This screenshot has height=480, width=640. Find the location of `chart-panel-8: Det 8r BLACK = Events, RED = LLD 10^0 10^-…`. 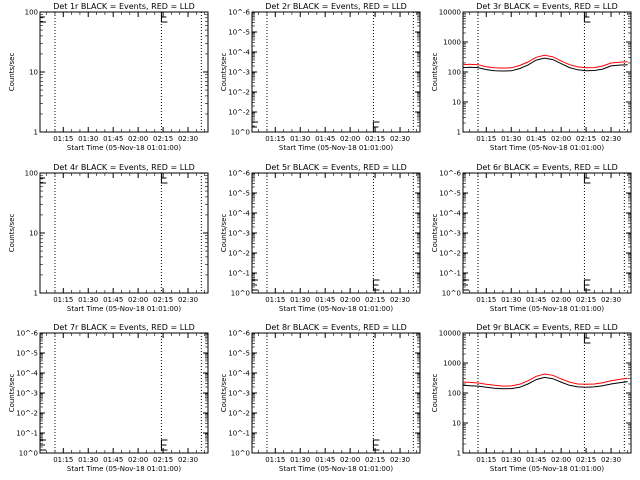

chart-panel-8: Det 8r BLACK = Events, RED = LLD 10^0 10^-… is located at coordinates (320, 398).